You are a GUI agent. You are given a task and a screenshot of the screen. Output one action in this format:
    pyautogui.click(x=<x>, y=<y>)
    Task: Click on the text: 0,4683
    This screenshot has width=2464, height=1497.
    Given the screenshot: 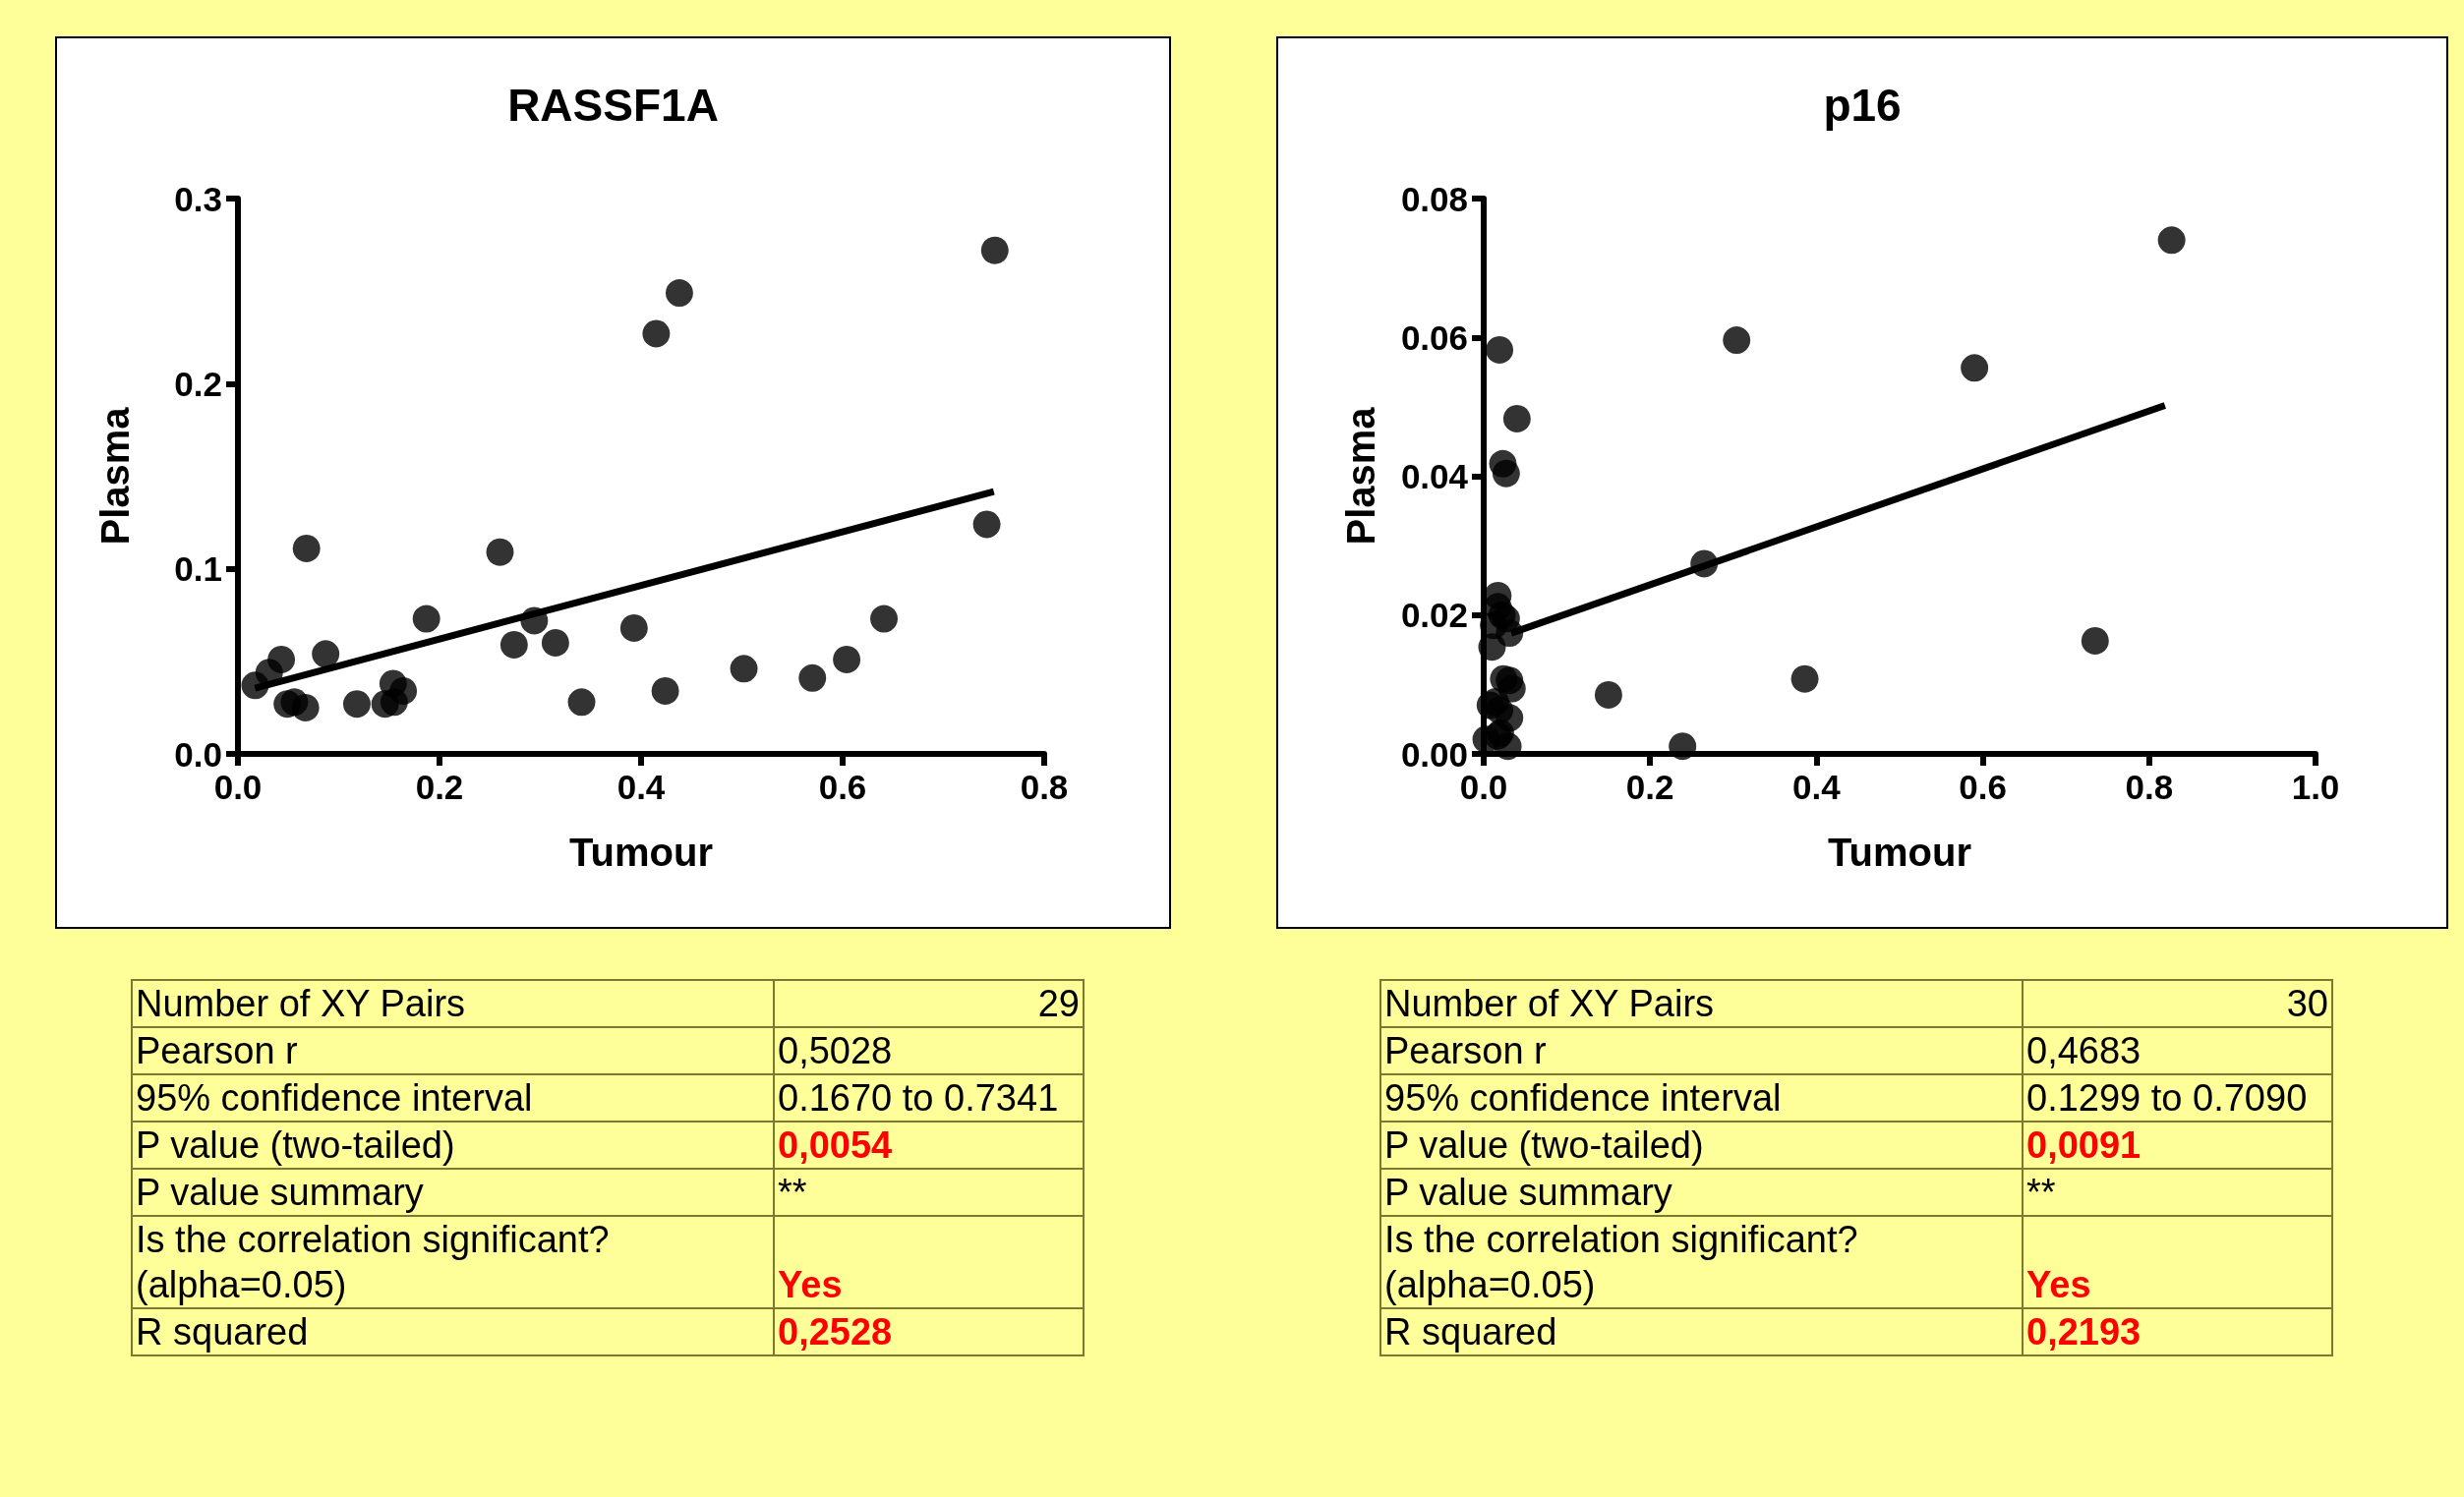 What is the action you would take?
    pyautogui.click(x=2177, y=1051)
    